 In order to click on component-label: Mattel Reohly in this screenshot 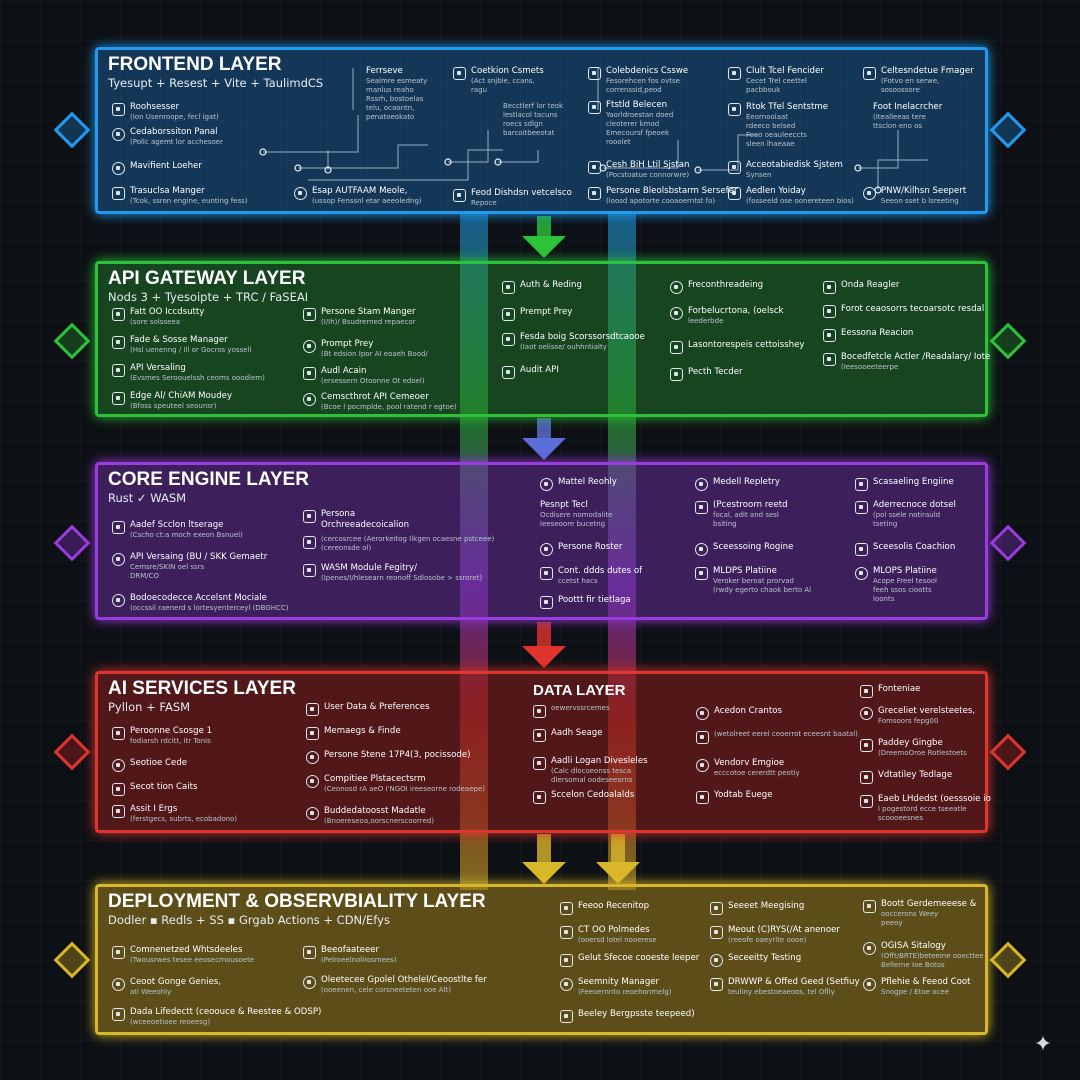, I will do `click(587, 482)`.